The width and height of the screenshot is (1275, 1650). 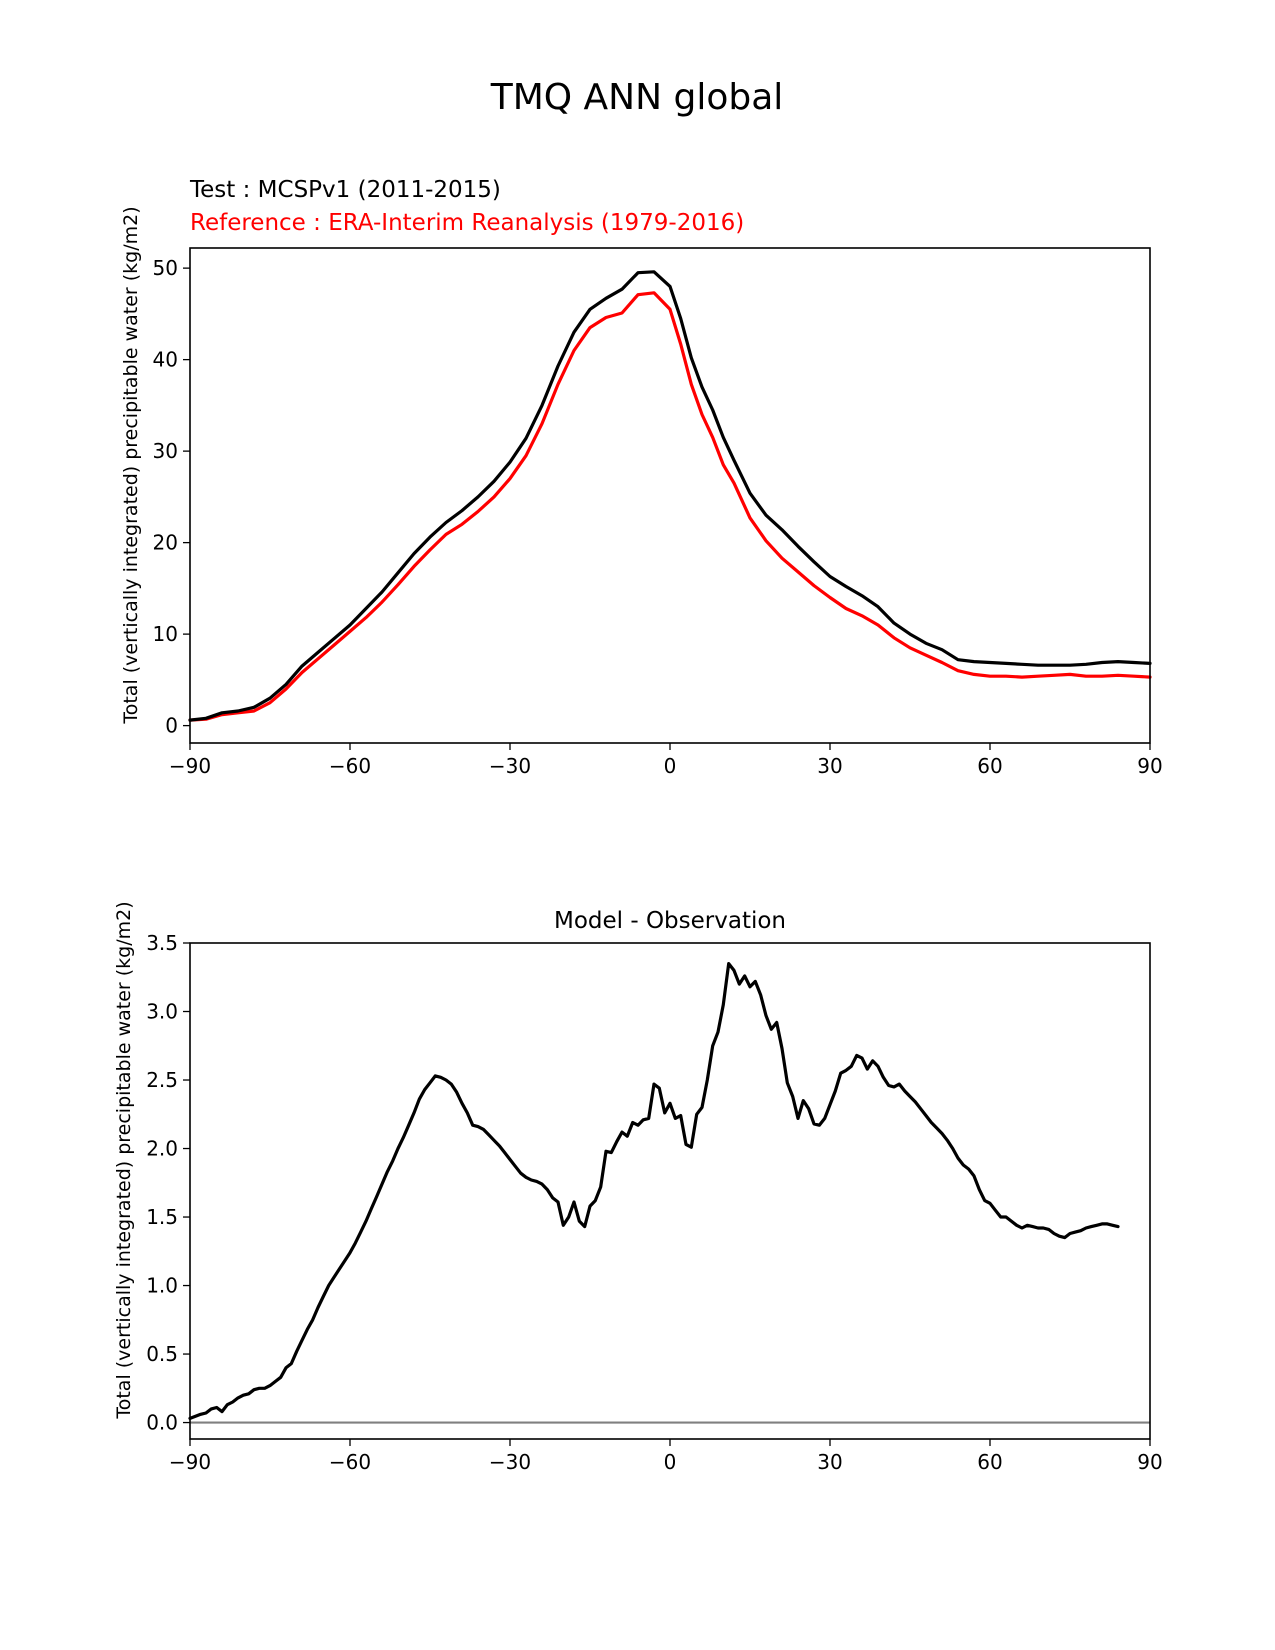 I want to click on bottom-title: Model - Observation, so click(x=670, y=921).